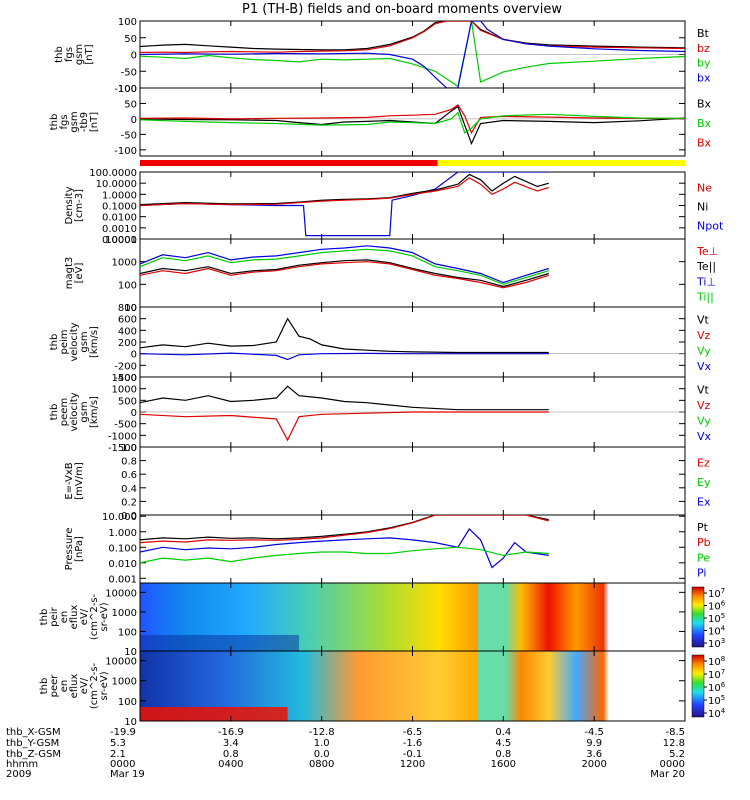 This screenshot has width=750, height=800. I want to click on colorbar-peer_spectrogram, so click(698, 686).